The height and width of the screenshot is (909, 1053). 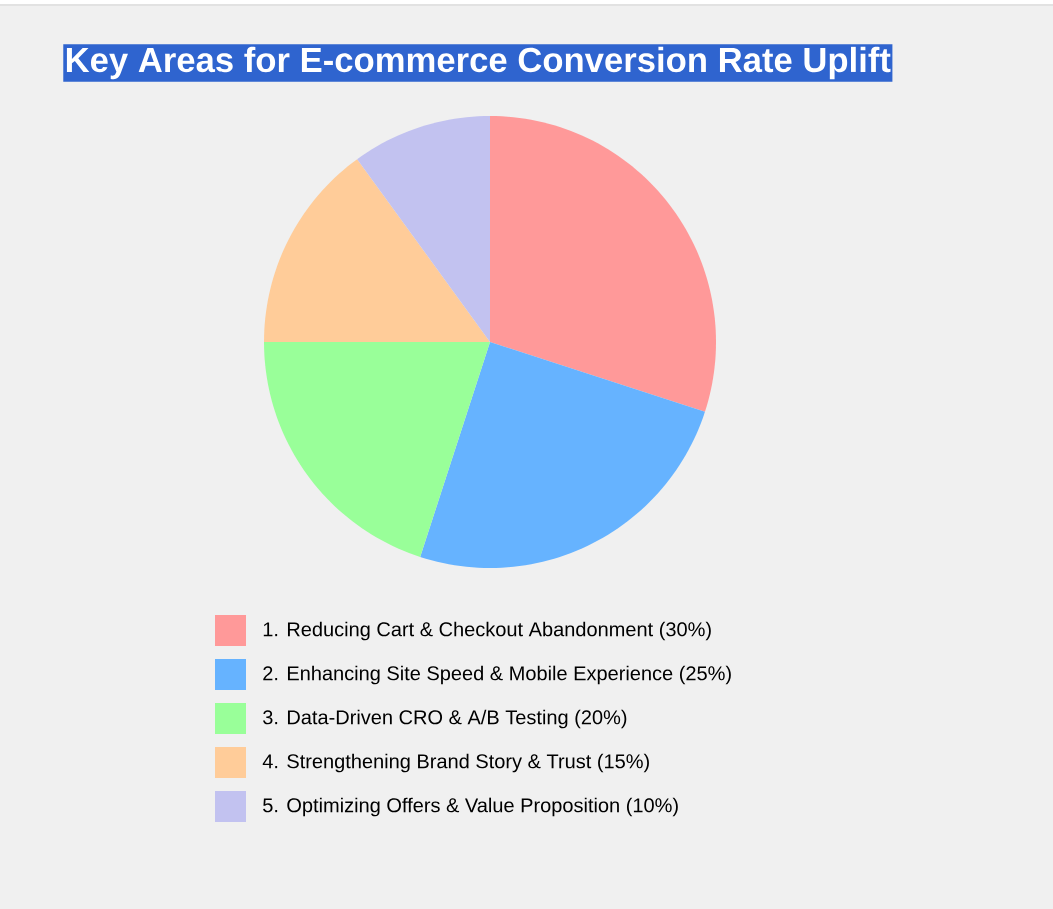 I want to click on legend-label: 4. Strengthening Brand Story & Trust (15%), so click(x=455, y=763).